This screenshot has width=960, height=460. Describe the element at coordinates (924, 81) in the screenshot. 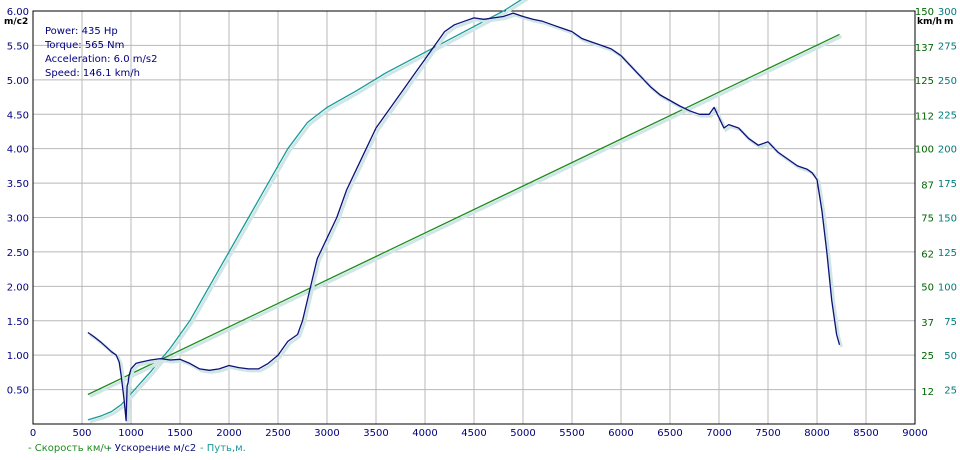

I see `right-speed-tick-label: 125` at that location.